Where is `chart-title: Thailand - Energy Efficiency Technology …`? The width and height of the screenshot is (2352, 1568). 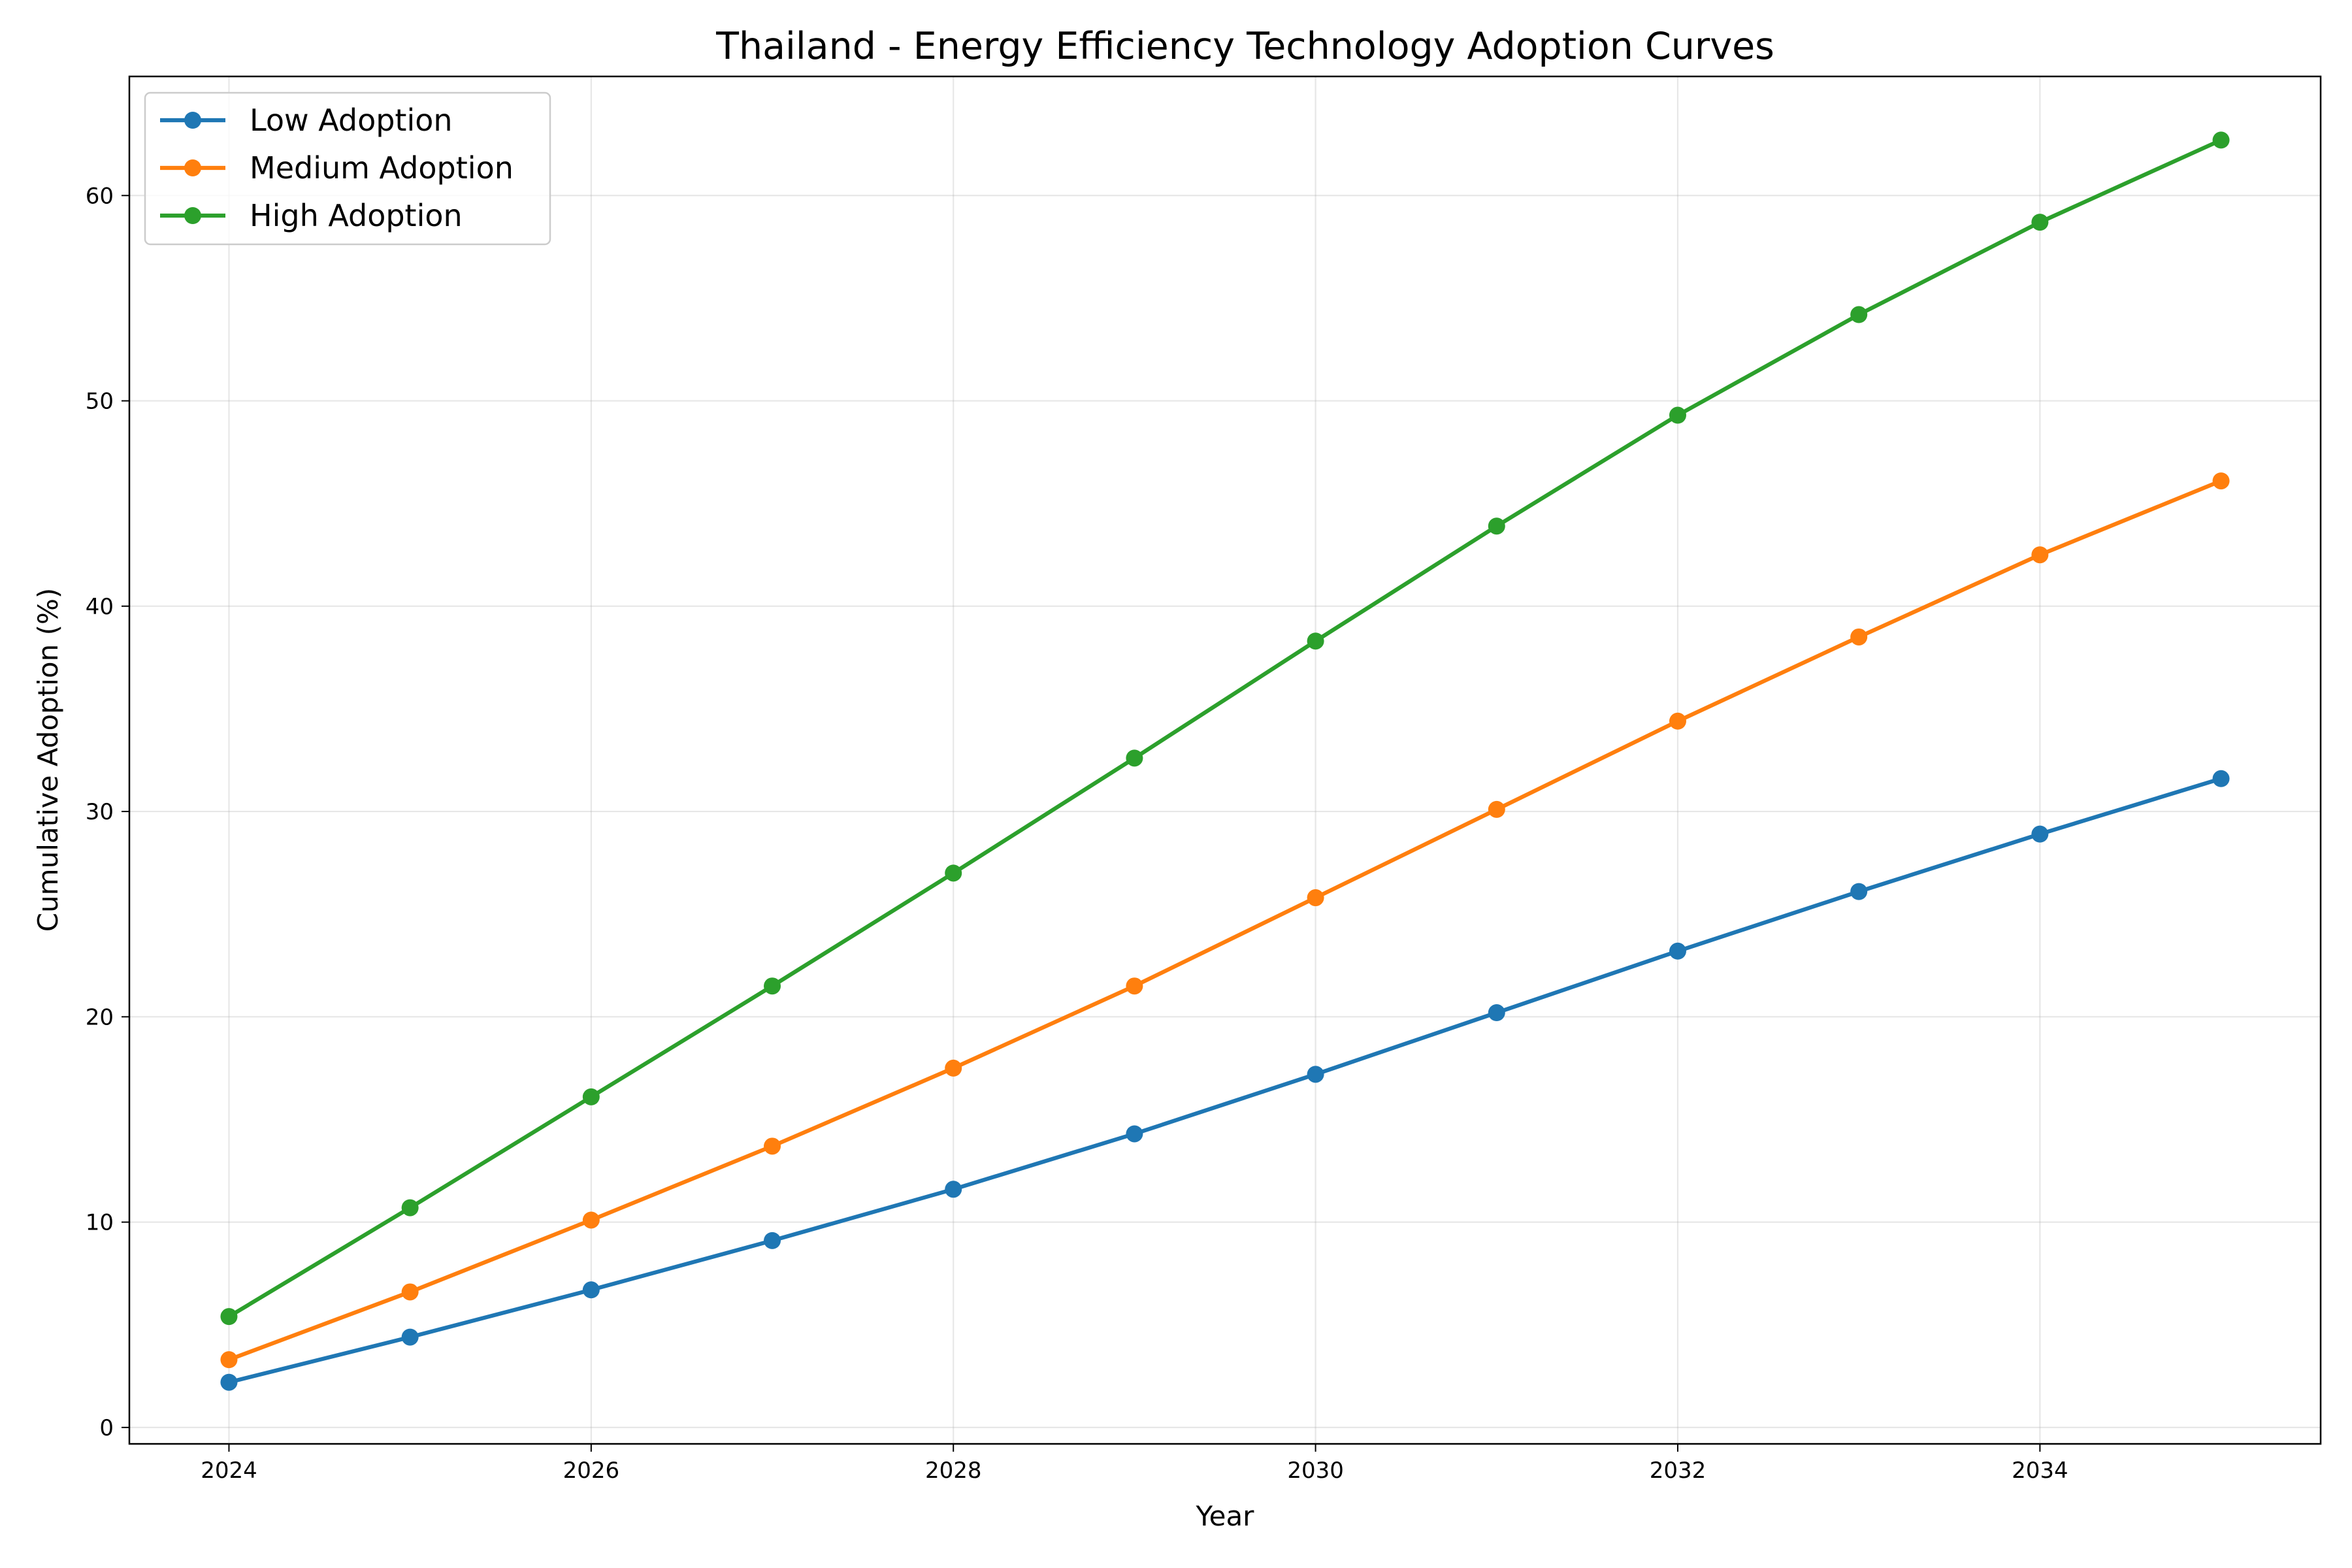 chart-title: Thailand - Energy Efficiency Technology … is located at coordinates (1244, 46).